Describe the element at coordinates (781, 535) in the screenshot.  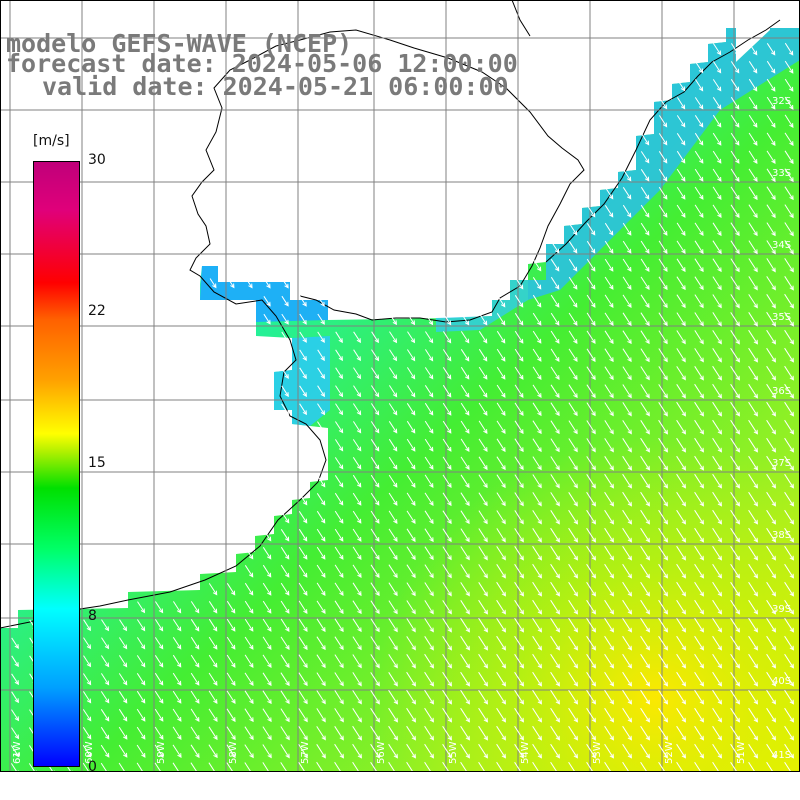
I see `lat-label-38s: 38S` at that location.